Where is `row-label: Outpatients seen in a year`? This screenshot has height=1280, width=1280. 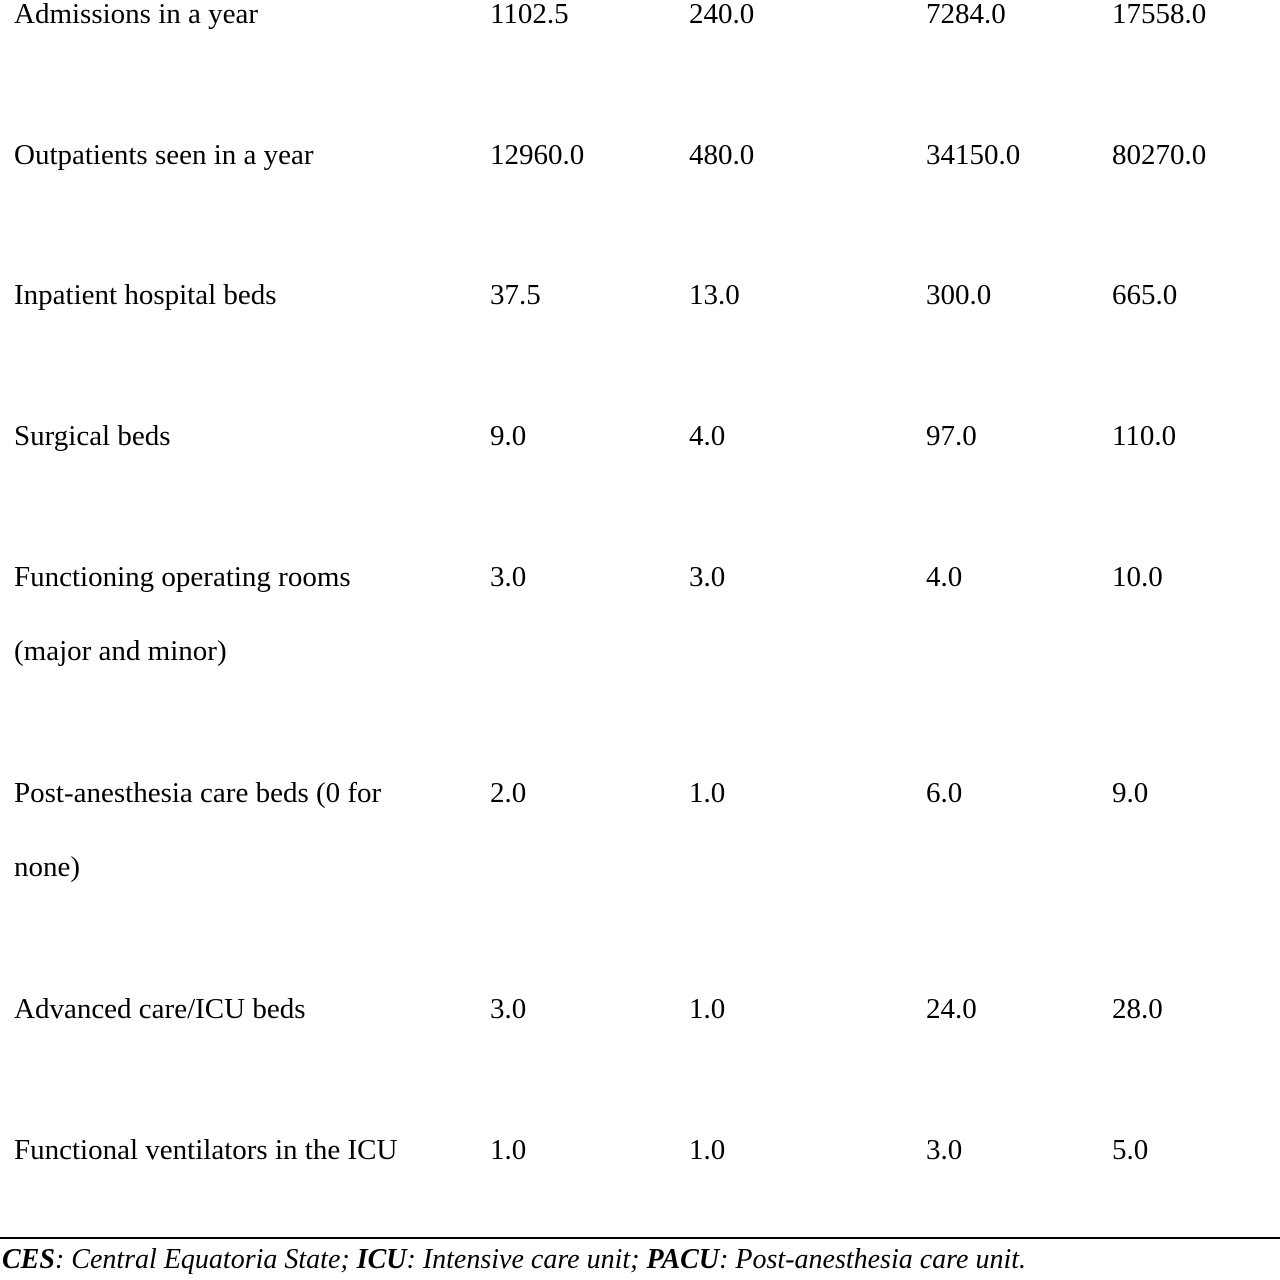 row-label: Outpatients seen in a year is located at coordinates (164, 155).